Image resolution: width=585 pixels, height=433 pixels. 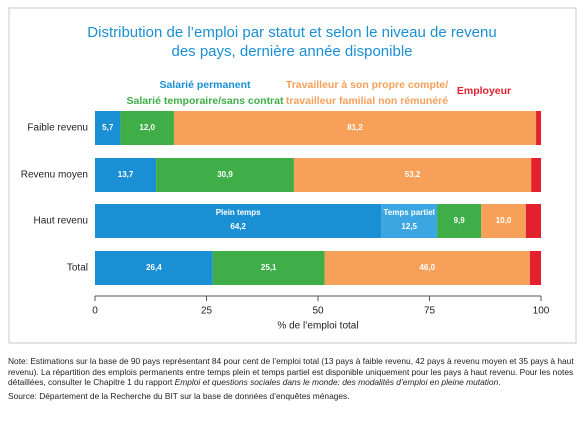 What do you see at coordinates (238, 226) in the screenshot?
I see `value-label: 64,2` at bounding box center [238, 226].